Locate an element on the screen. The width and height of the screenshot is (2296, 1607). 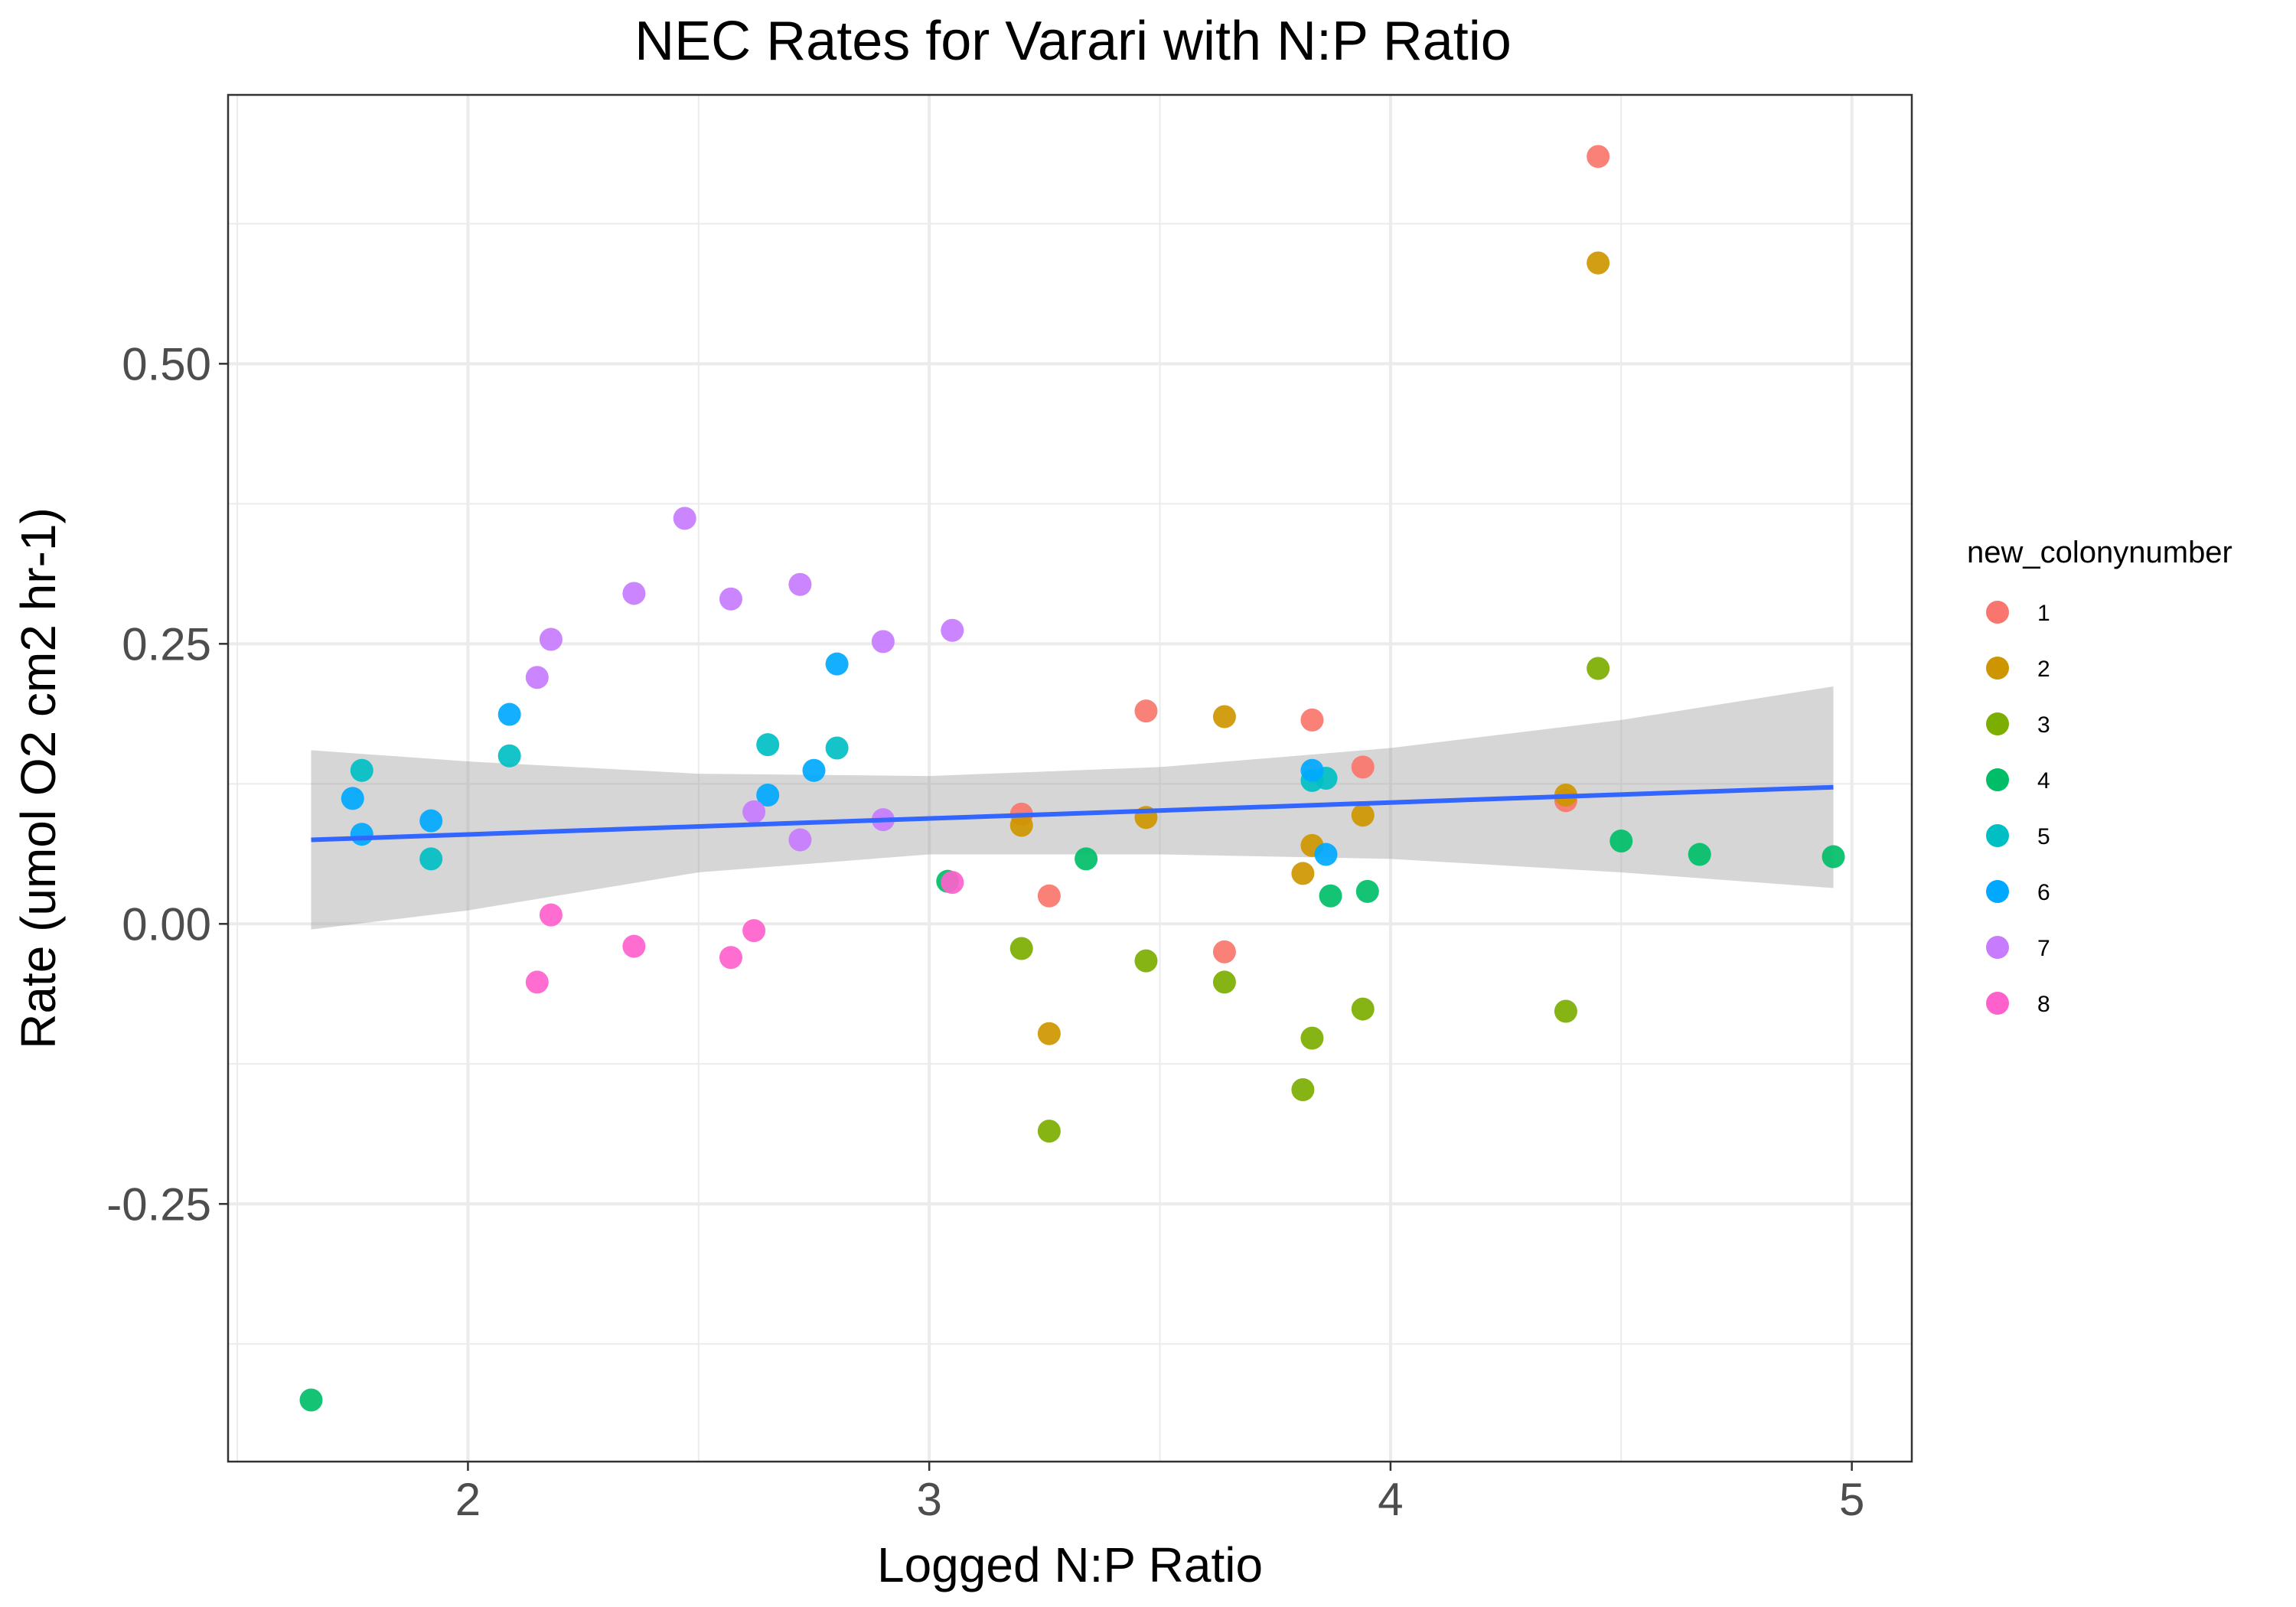
trend-line is located at coordinates (1072, 814).